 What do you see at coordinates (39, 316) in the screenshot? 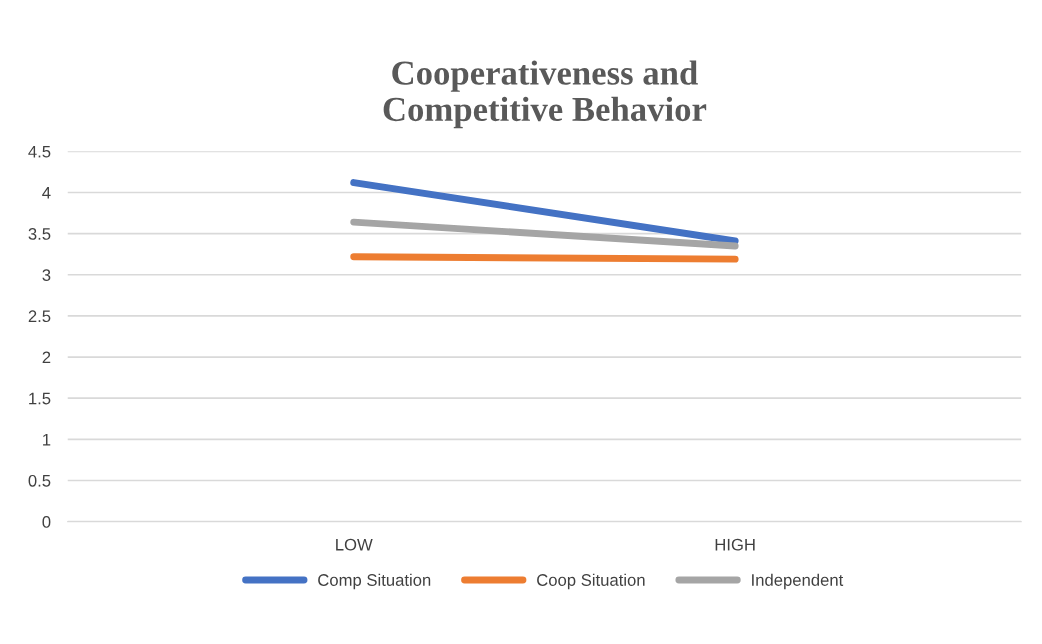
I see `y-tick-label: 2.5` at bounding box center [39, 316].